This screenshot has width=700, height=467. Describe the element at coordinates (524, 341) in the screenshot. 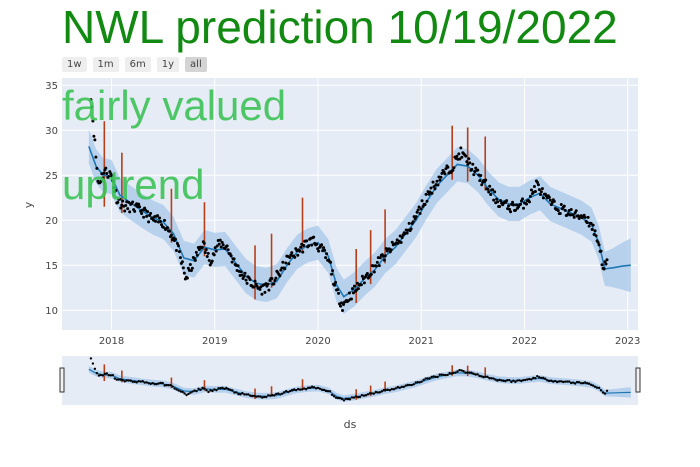

I see `x-tick-label: 2022` at that location.